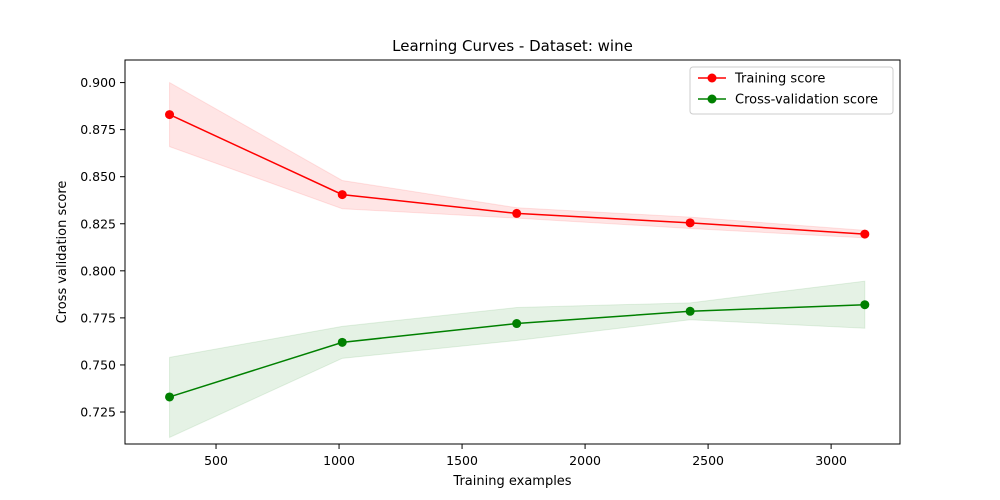 Image resolution: width=1000 pixels, height=500 pixels. I want to click on y-tick-label: 0.750, so click(98, 364).